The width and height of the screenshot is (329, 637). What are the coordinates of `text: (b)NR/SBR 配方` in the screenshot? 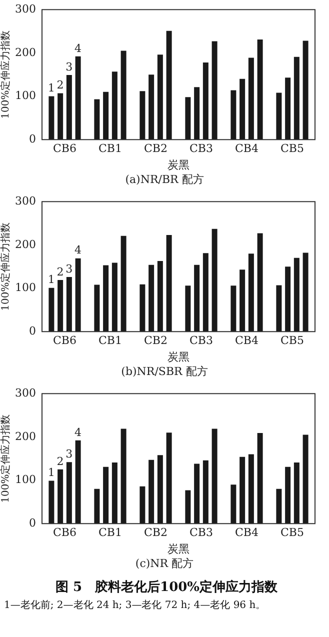 It's located at (164, 372).